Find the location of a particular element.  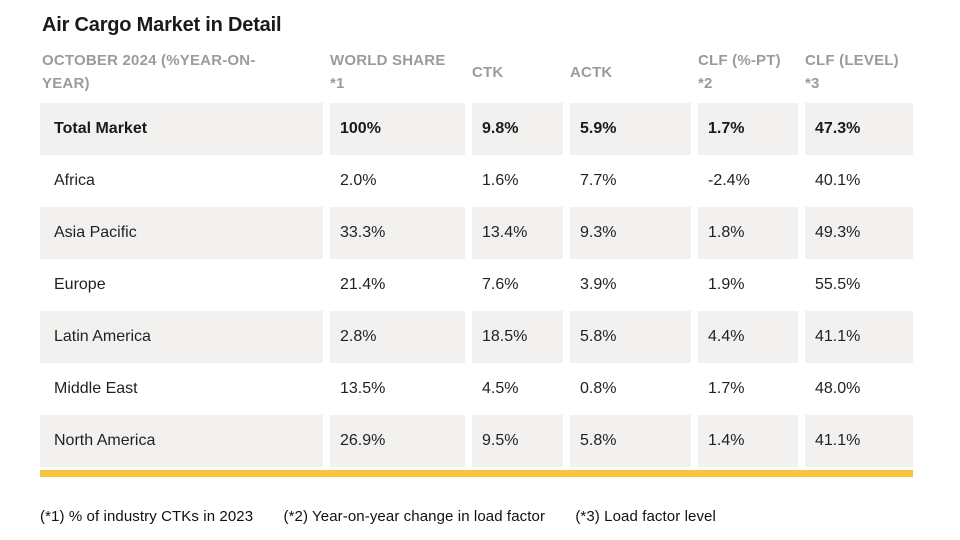

value-cell-ctk: 7.6% is located at coordinates (514, 285).